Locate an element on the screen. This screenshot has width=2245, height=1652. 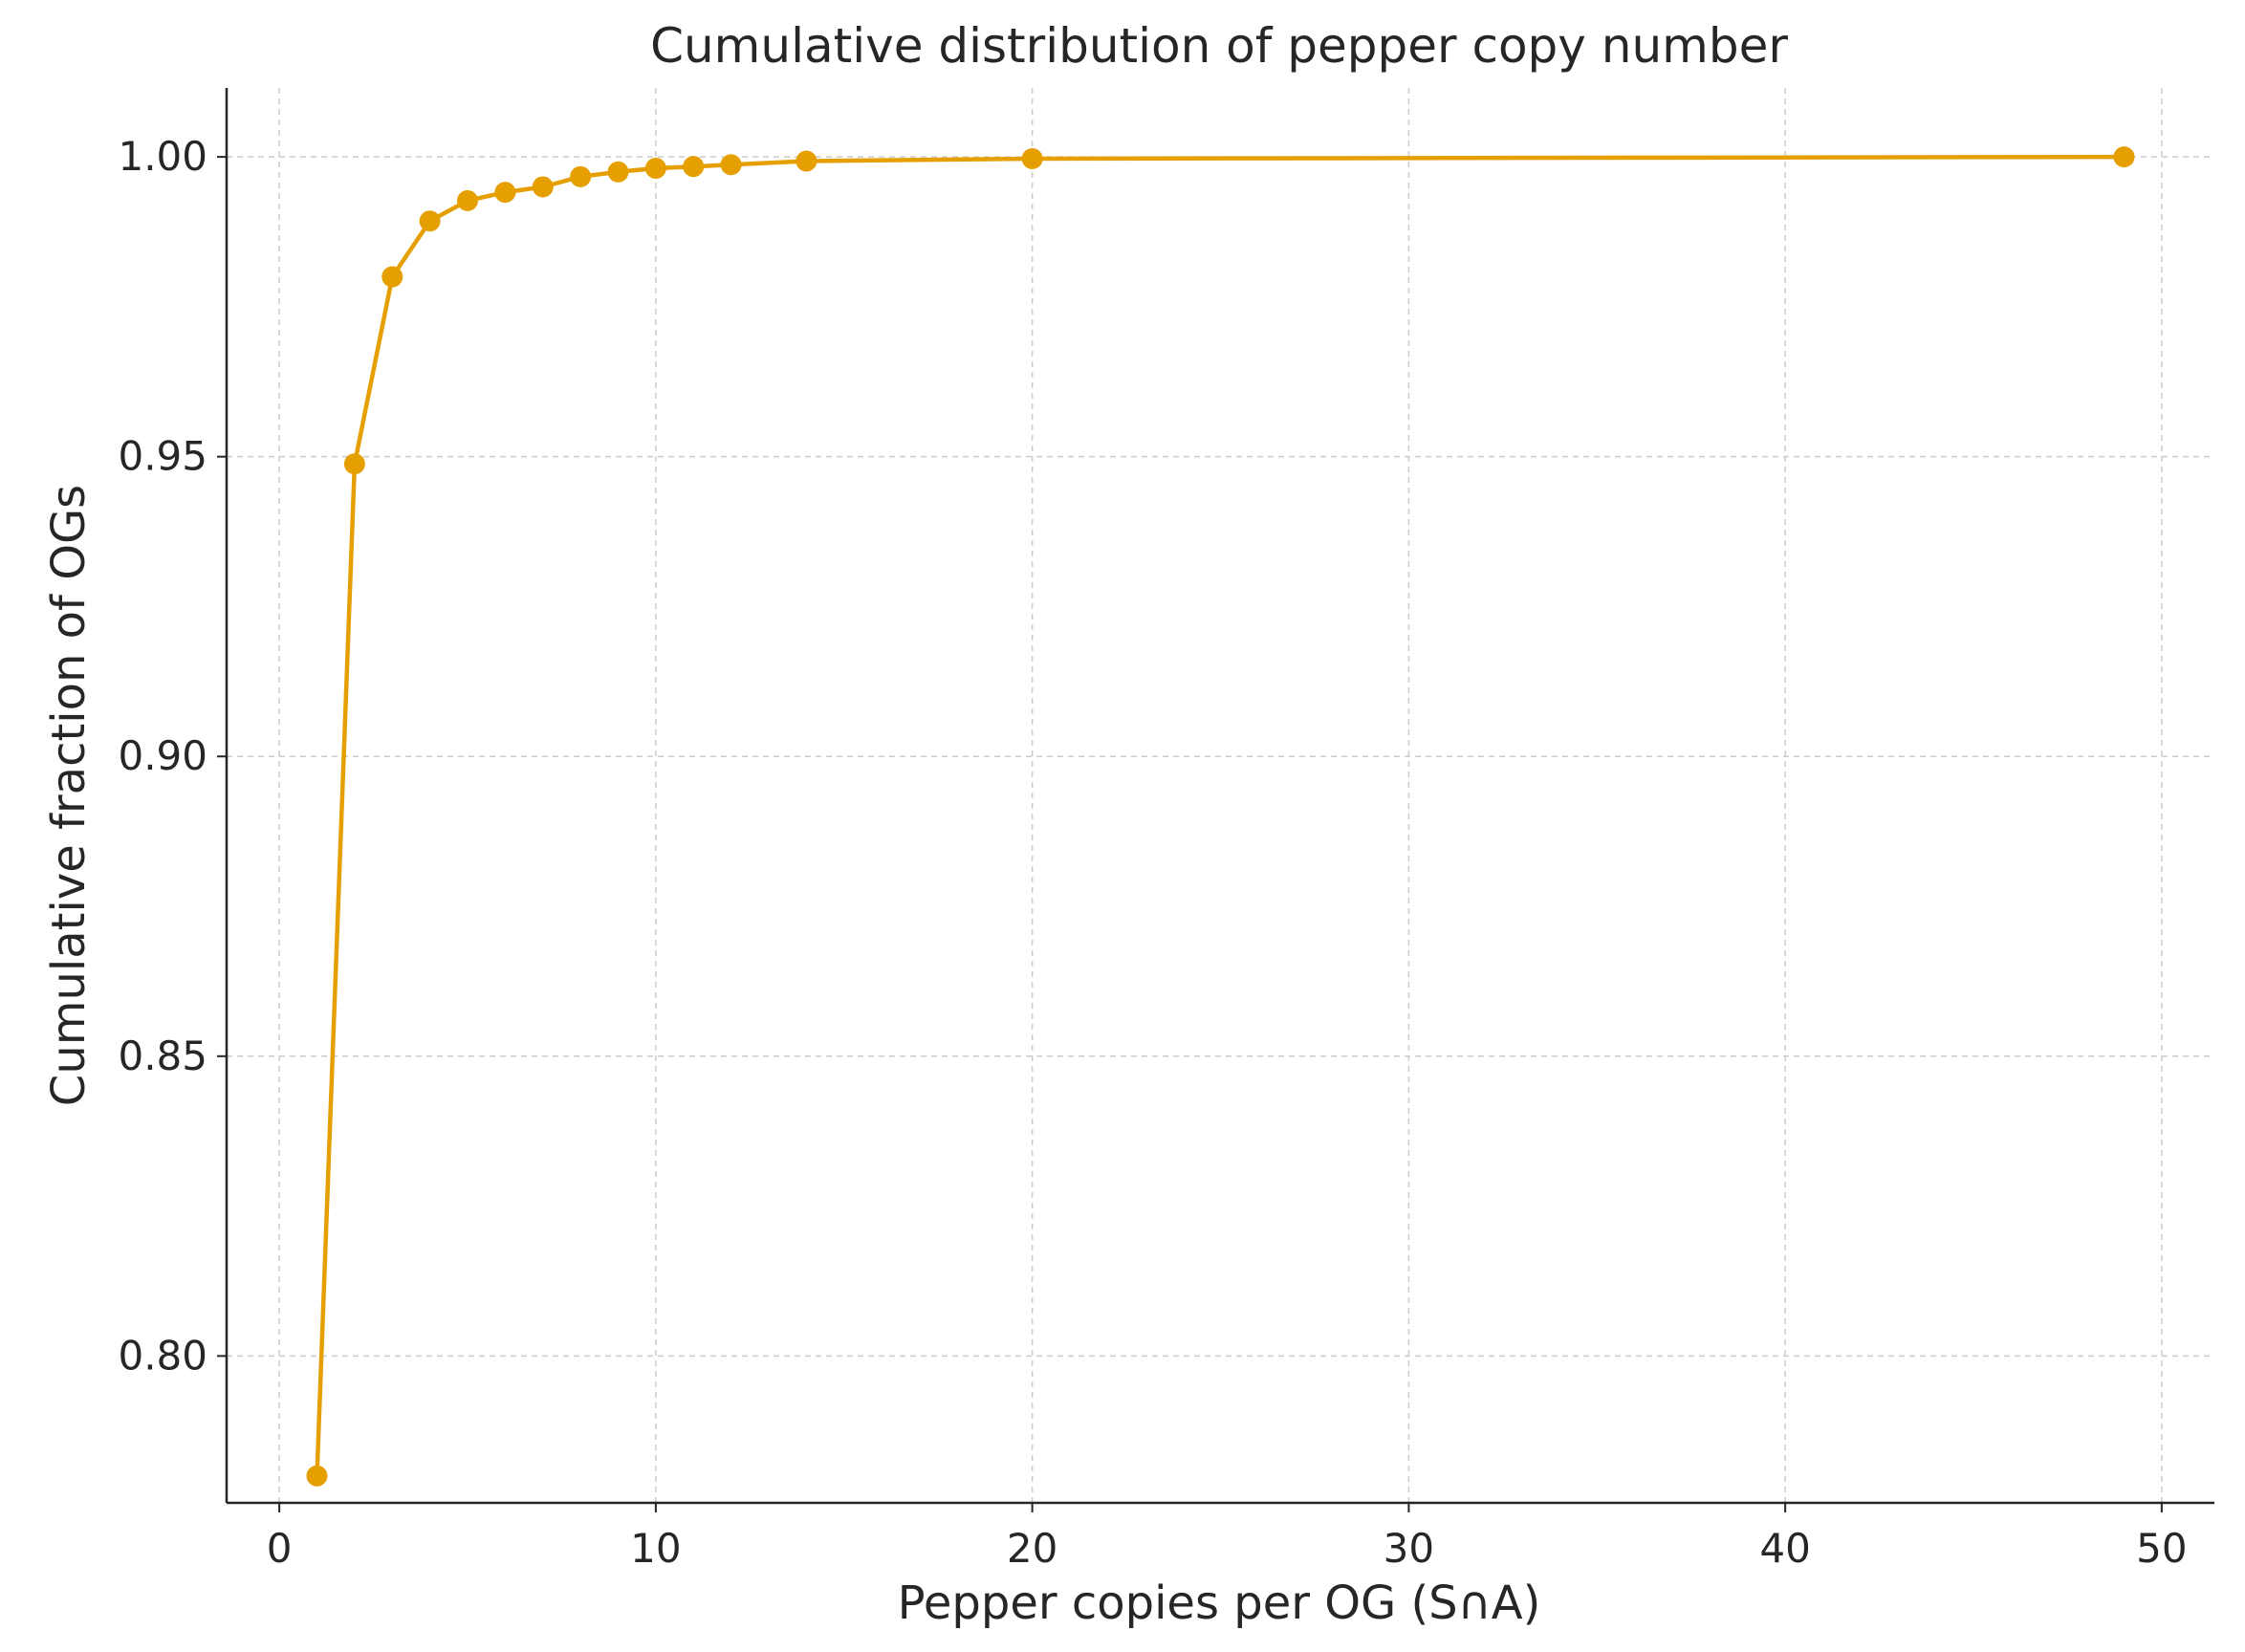
x-tick-label: 40 is located at coordinates (1784, 1548).